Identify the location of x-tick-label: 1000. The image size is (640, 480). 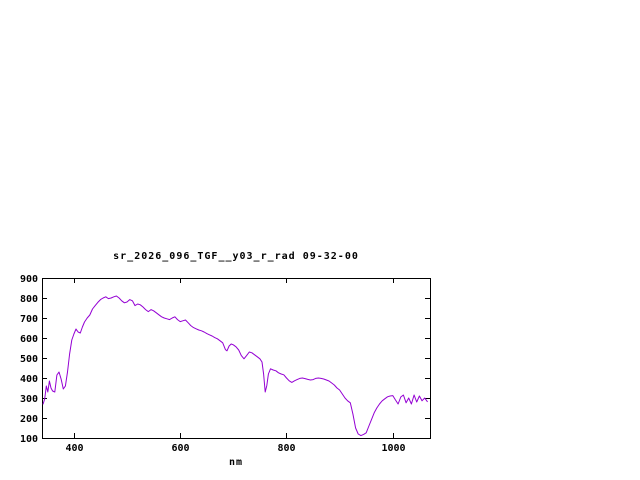
(393, 448).